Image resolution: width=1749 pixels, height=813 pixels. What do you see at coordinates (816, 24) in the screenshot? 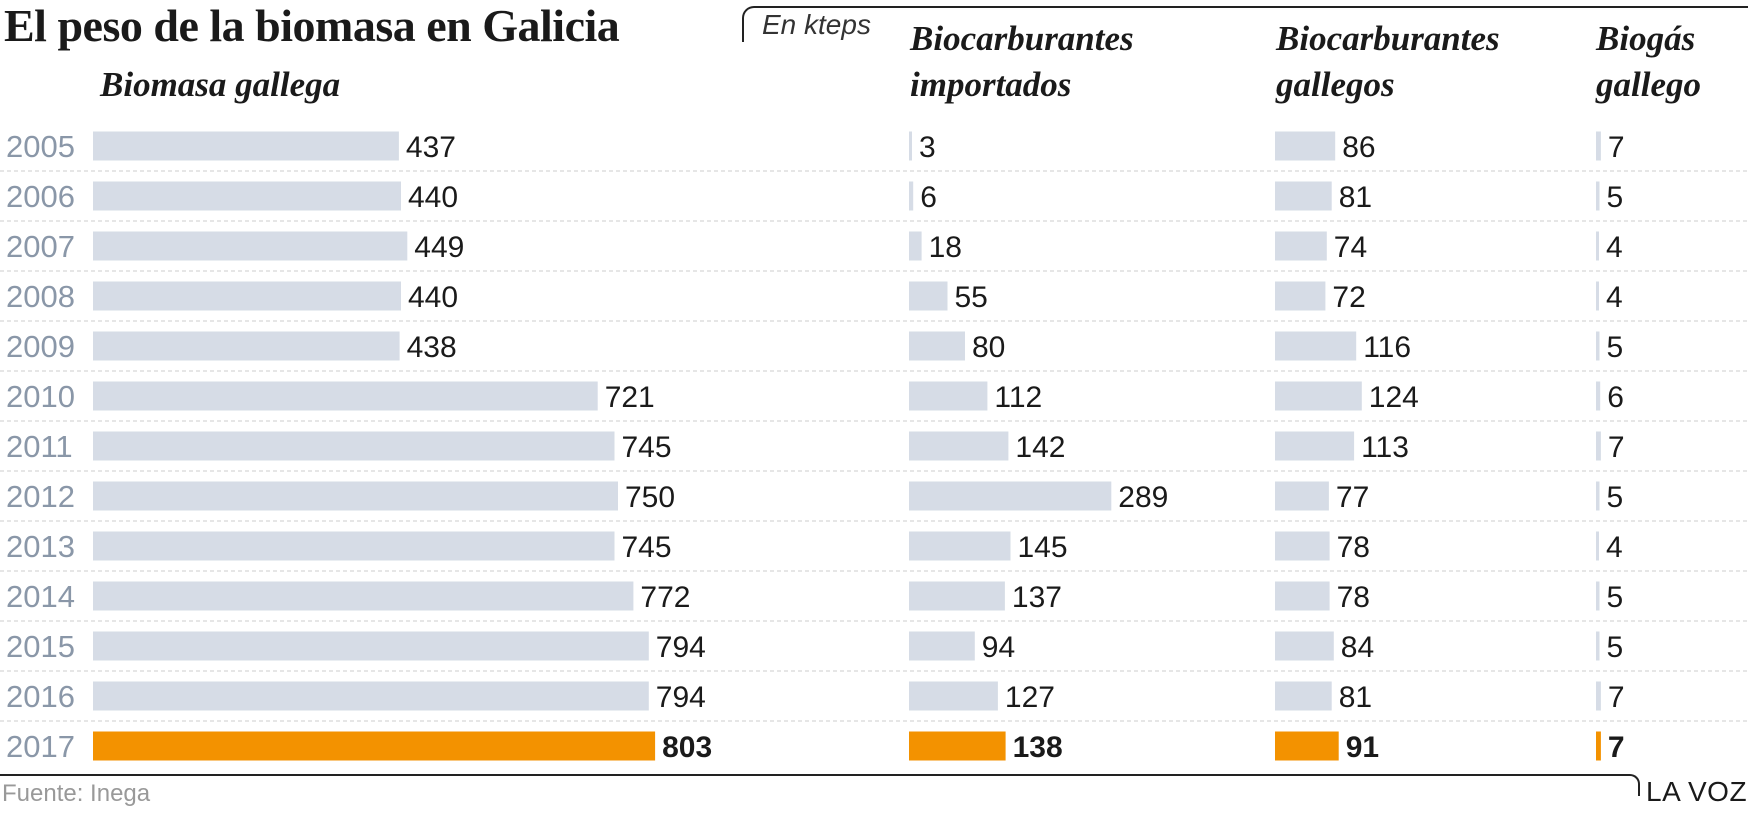
I see `unit-note: En kteps` at bounding box center [816, 24].